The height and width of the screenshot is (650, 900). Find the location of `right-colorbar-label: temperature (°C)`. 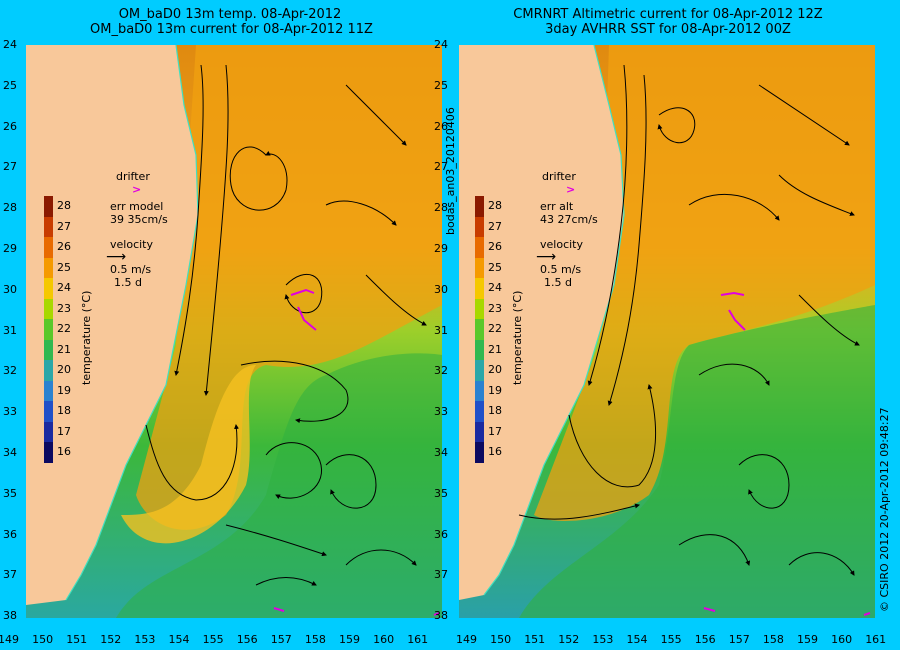

right-colorbar-label: temperature (°C) is located at coordinates (517, 337).